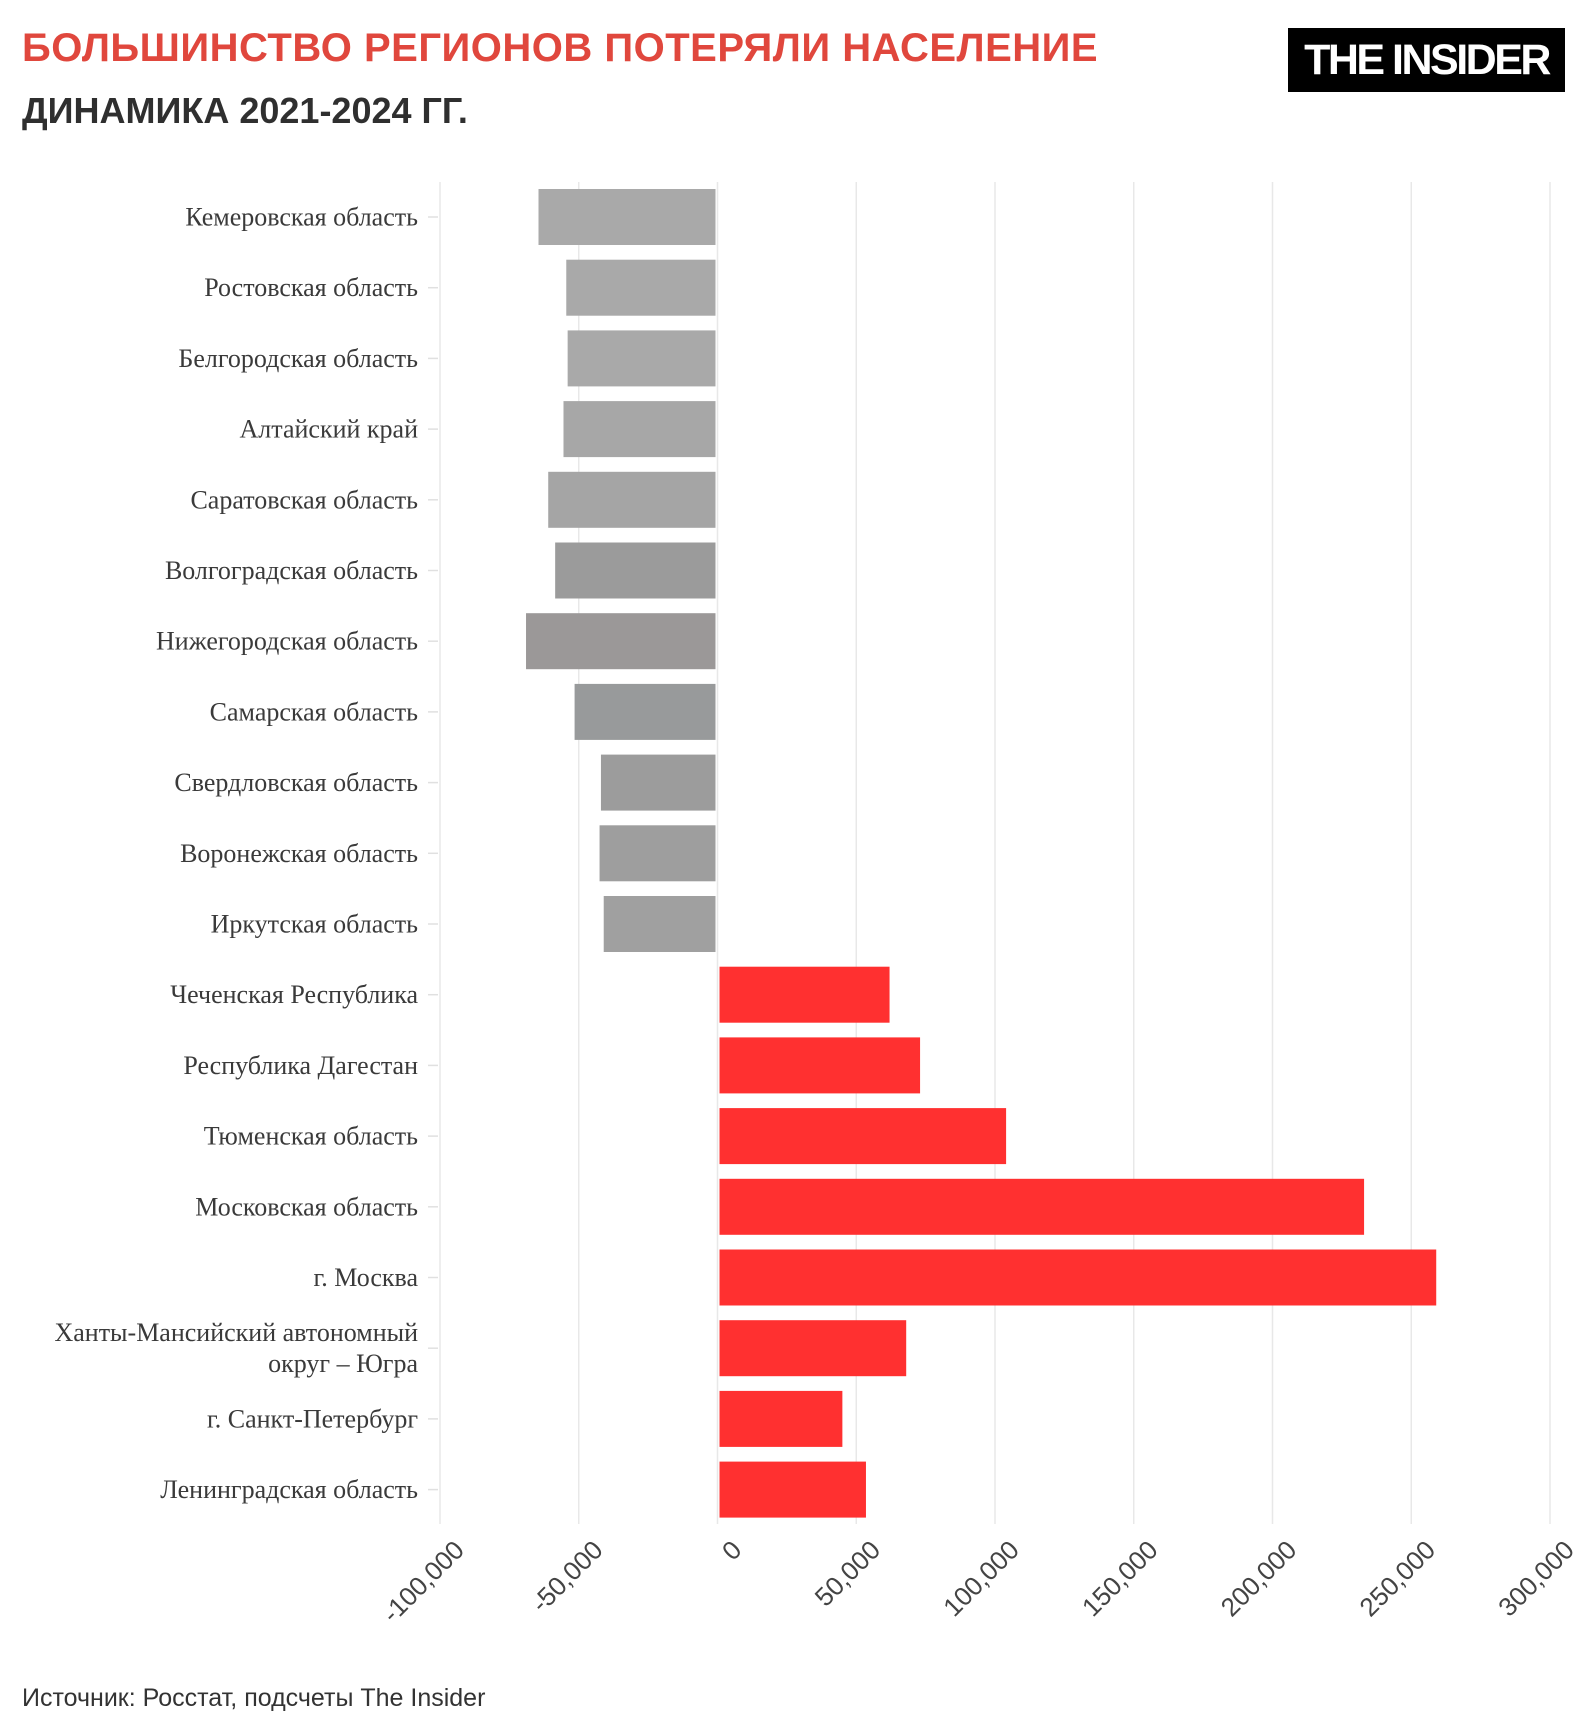  Describe the element at coordinates (560, 48) in the screenshot. I see `chart-title: БОЛЬШИНСТВО РЕГИОНОВ ПОТЕРЯЛИ НАСЕЛЕНИЕ` at that location.